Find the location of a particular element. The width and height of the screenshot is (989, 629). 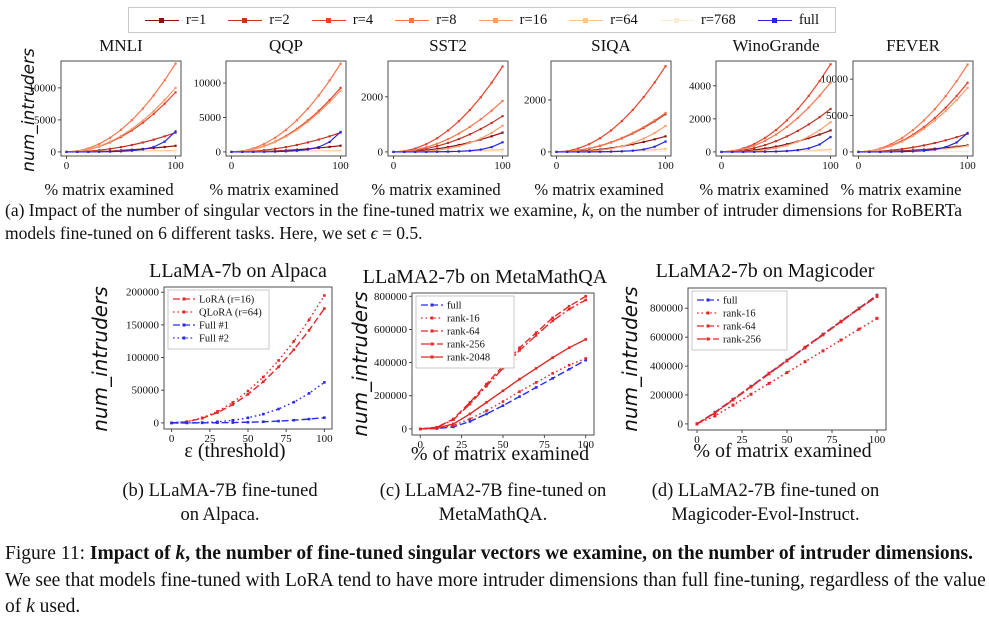

chart-winogrande: 0 100 0 2000 4000 is located at coordinates (761, 117).